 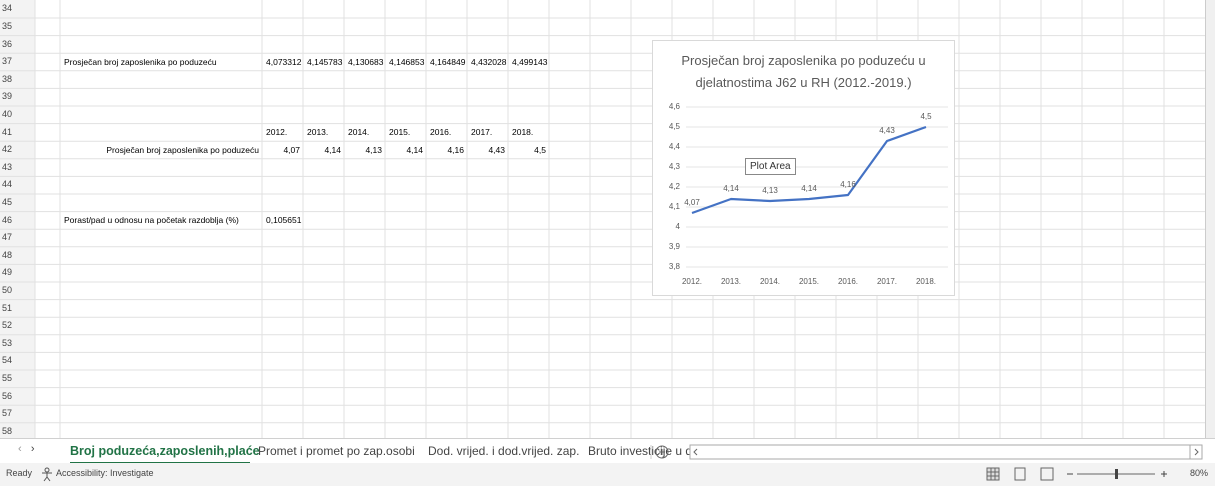 I want to click on row-number: 50, so click(x=7, y=290).